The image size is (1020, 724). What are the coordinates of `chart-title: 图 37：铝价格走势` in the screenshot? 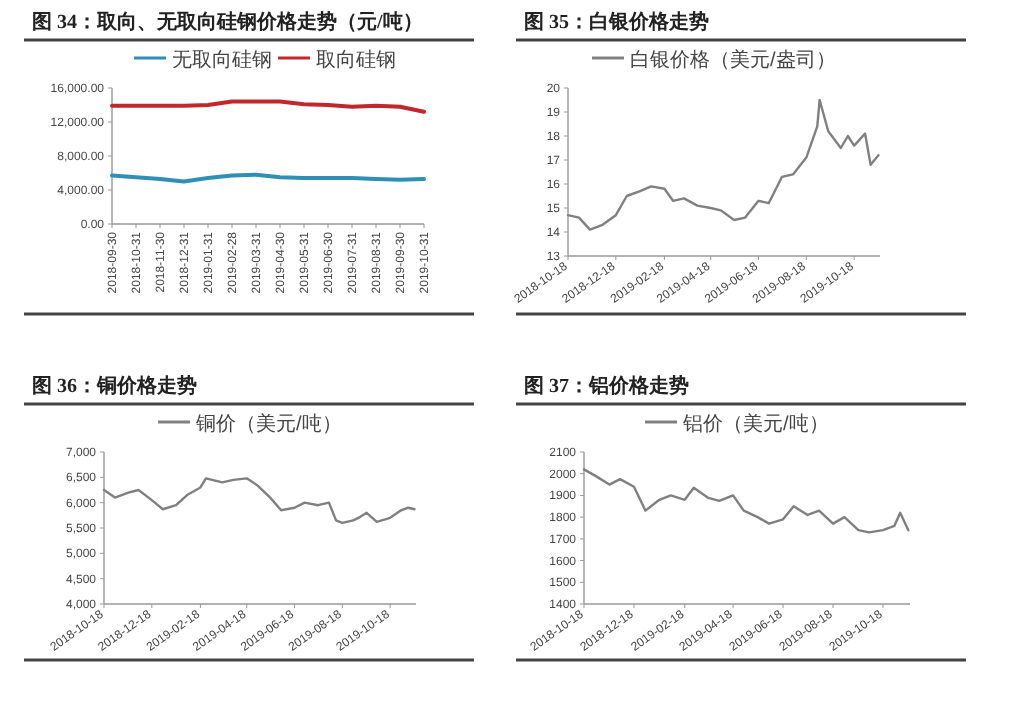 It's located at (606, 386).